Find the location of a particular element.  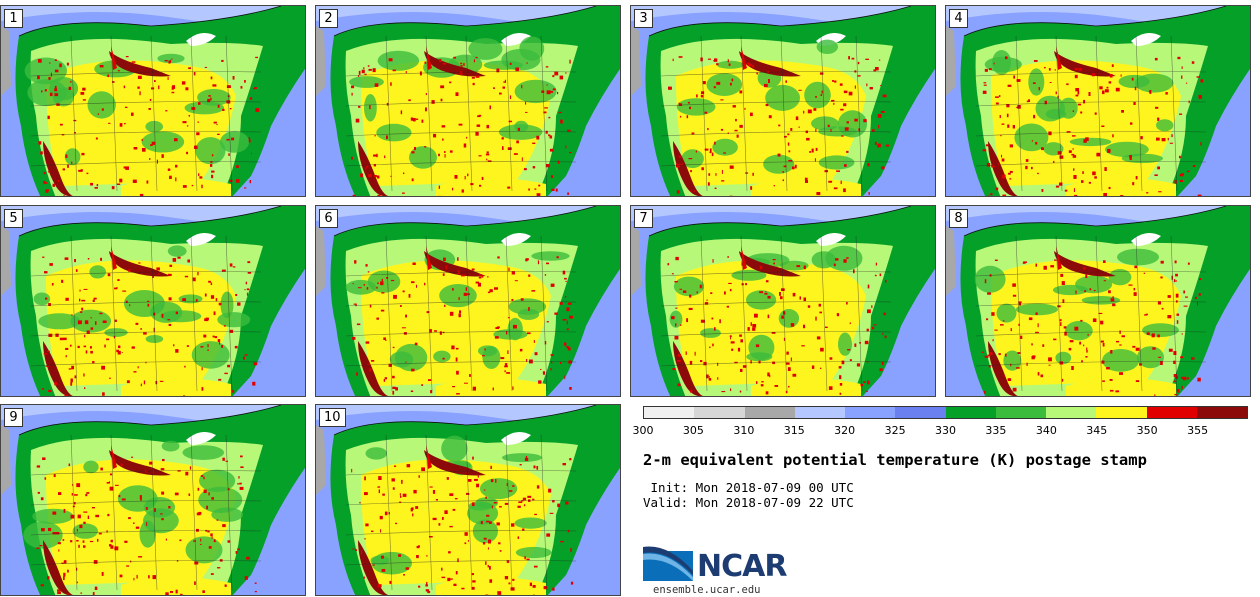

init-time: Init: Mon 2018-07-09 00 UTC is located at coordinates (748, 487).